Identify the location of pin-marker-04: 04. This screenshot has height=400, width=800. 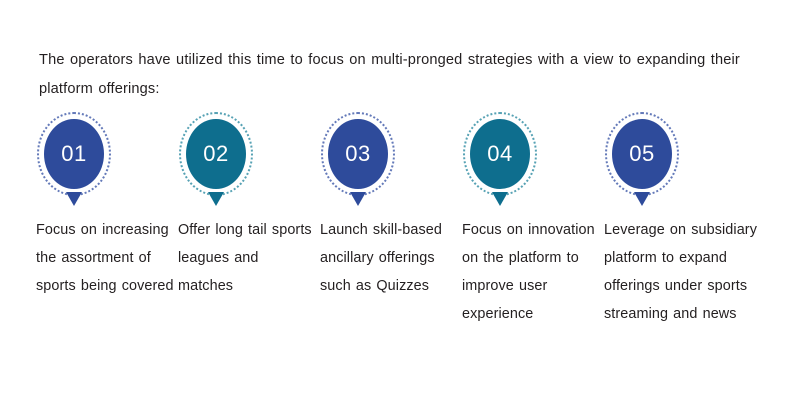
(501, 159).